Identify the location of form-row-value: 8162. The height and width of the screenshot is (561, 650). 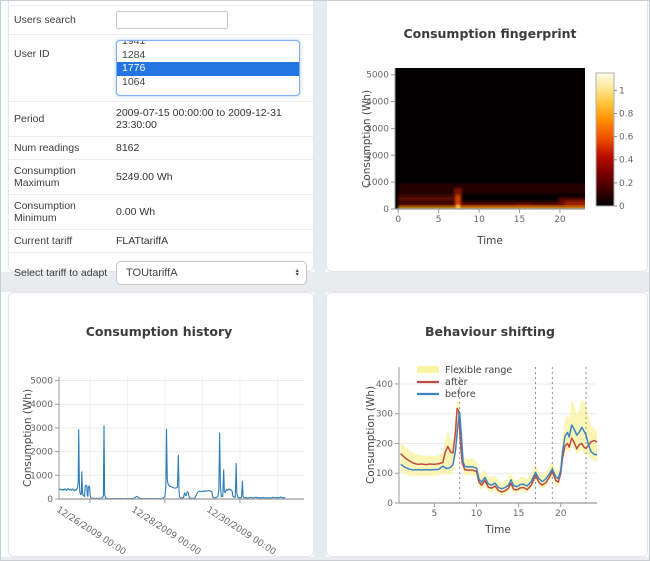
(128, 148).